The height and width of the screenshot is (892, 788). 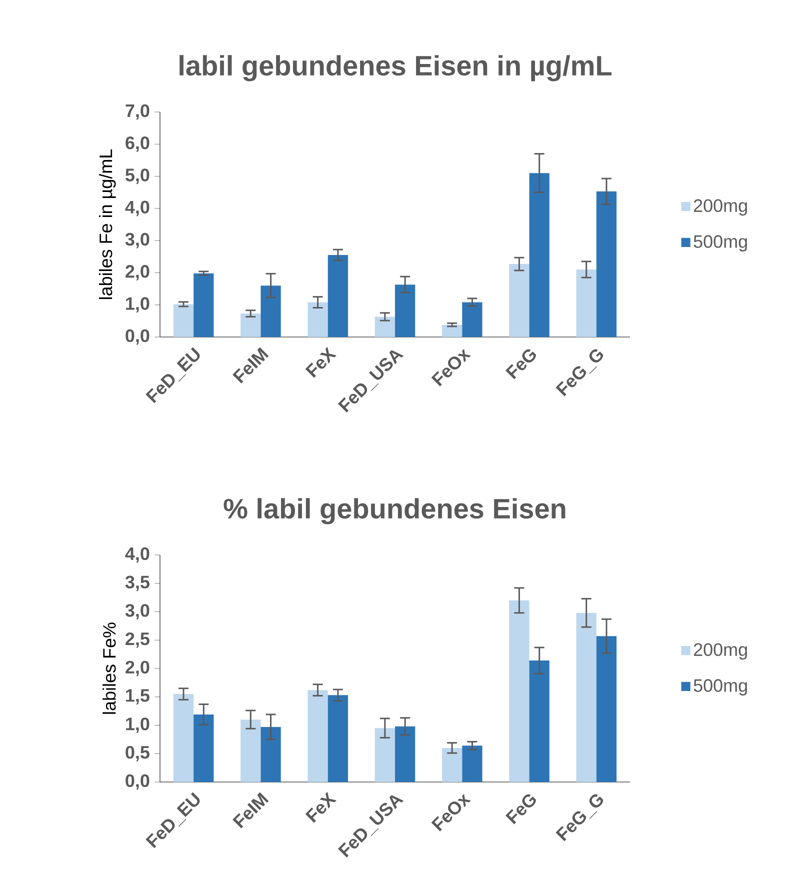 I want to click on chart-title: % labil gebundenes Eisen, so click(x=395, y=511).